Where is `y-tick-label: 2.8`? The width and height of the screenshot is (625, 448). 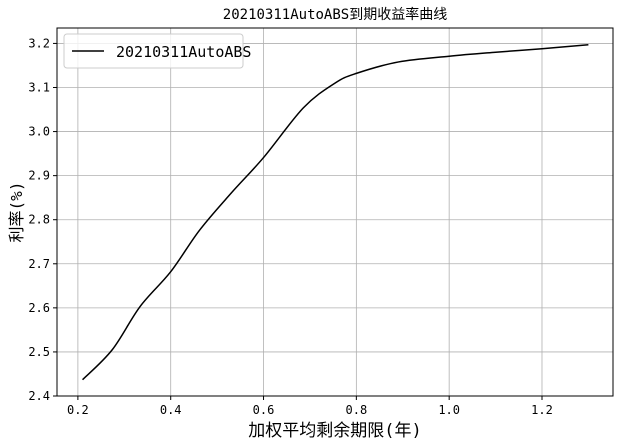
y-tick-label: 2.8 is located at coordinates (39, 220).